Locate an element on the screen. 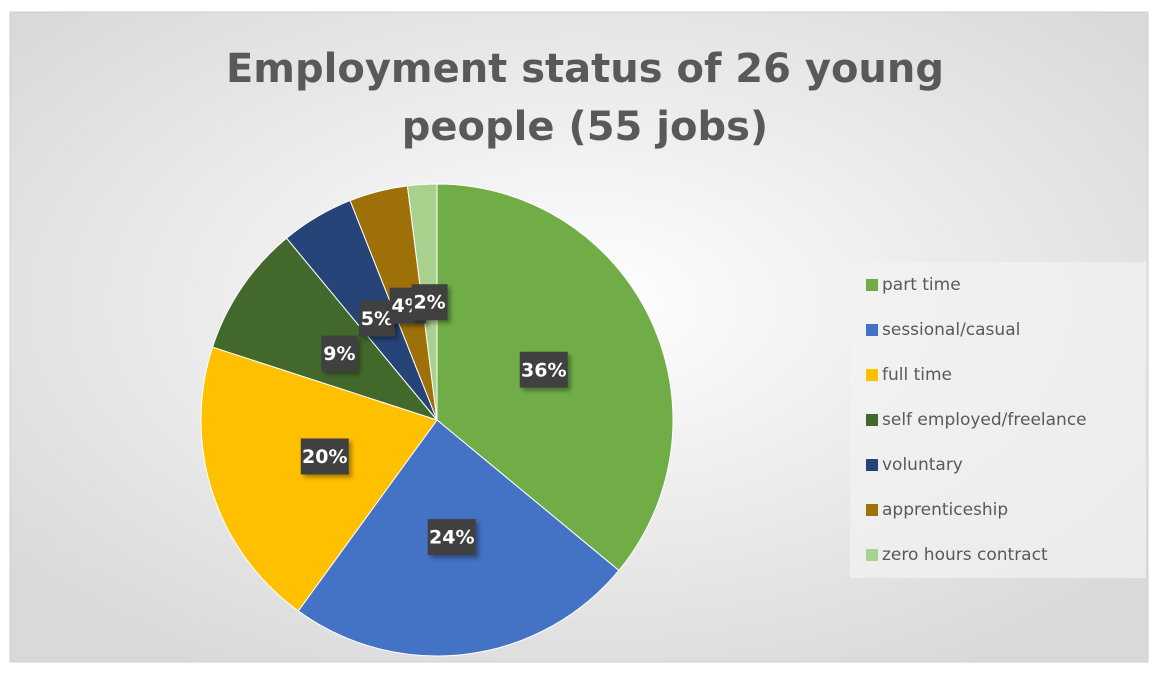 The width and height of the screenshot is (1155, 675). data-label: 5% is located at coordinates (376, 318).